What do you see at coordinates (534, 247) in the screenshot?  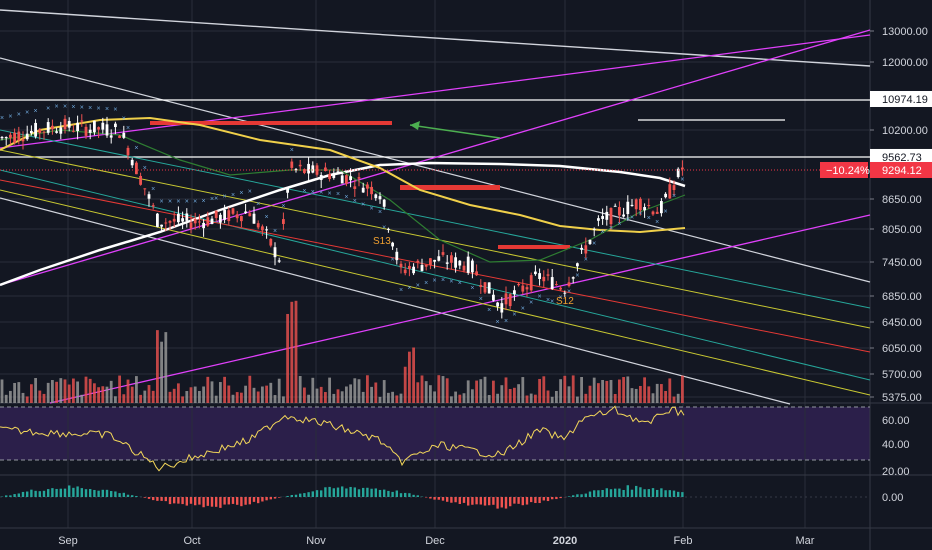 I see `level-zone` at bounding box center [534, 247].